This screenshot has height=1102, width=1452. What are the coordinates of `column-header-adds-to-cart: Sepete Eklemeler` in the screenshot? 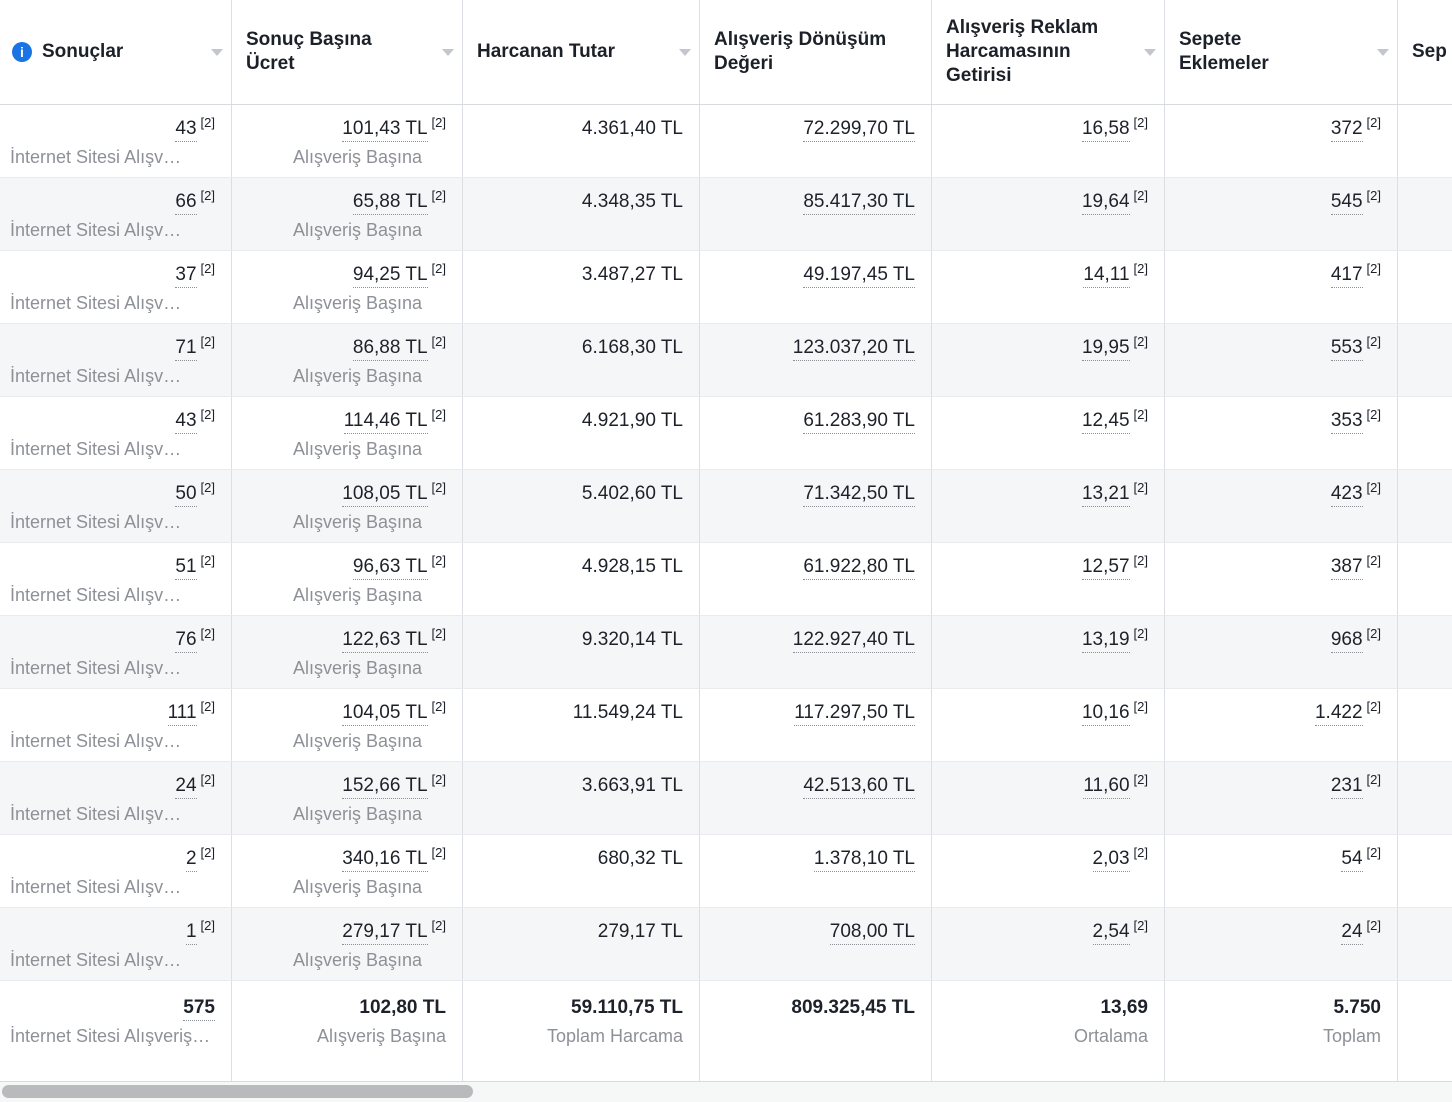 It's located at (1281, 52).